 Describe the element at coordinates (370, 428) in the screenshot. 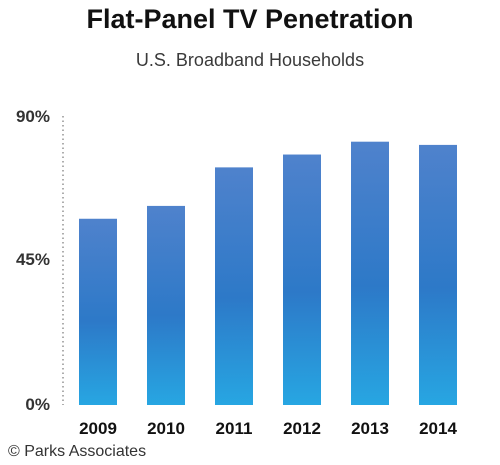

I see `x-tick-label: 2013` at that location.